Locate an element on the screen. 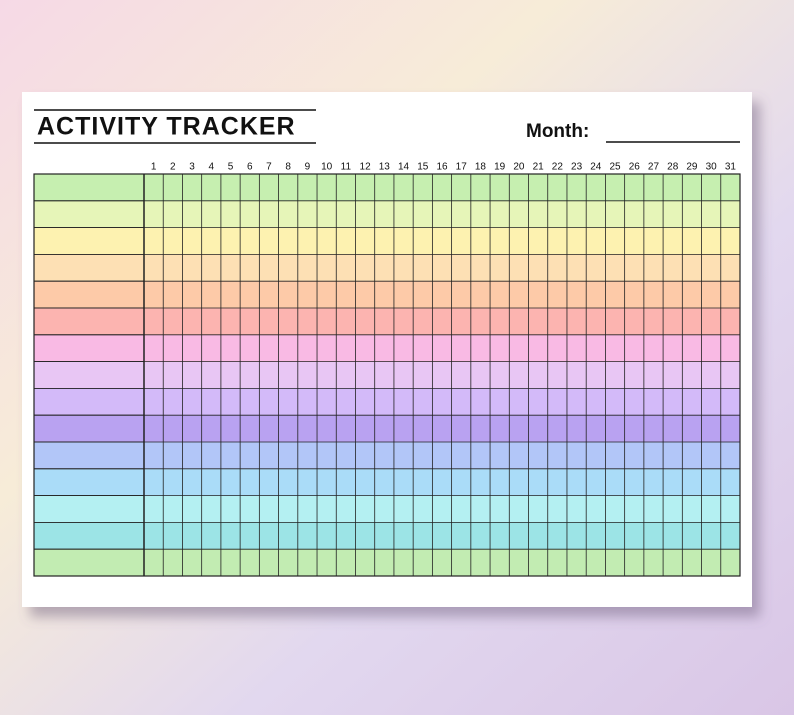 The width and height of the screenshot is (794, 715). day-number: 1 is located at coordinates (154, 167).